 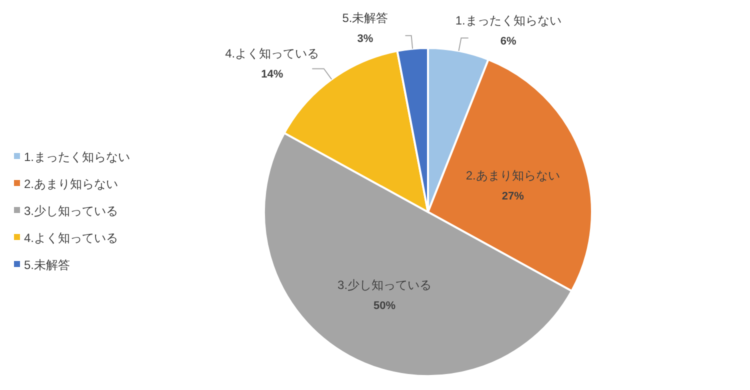 What do you see at coordinates (71, 238) in the screenshot?
I see `legend-label: 4.よく知っている` at bounding box center [71, 238].